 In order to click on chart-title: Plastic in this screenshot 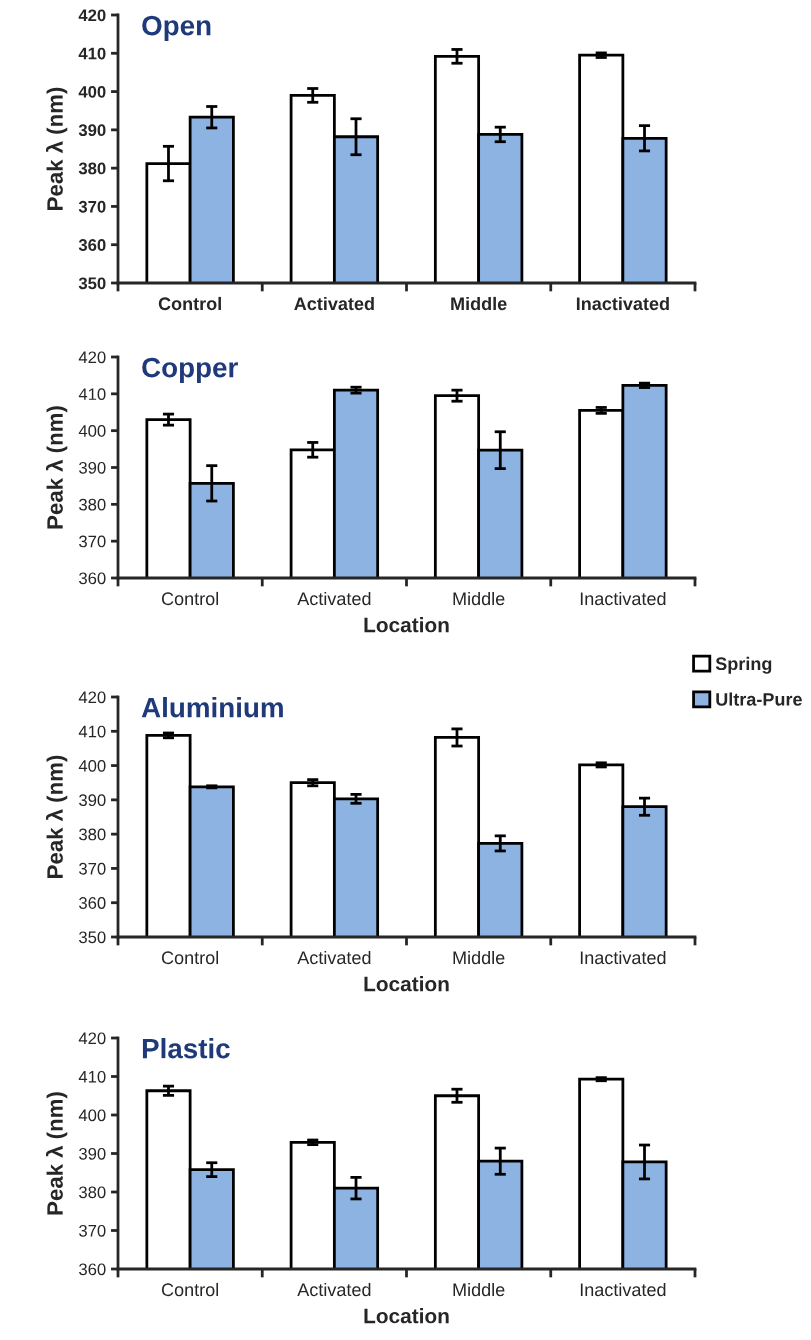, I will do `click(186, 1048)`.